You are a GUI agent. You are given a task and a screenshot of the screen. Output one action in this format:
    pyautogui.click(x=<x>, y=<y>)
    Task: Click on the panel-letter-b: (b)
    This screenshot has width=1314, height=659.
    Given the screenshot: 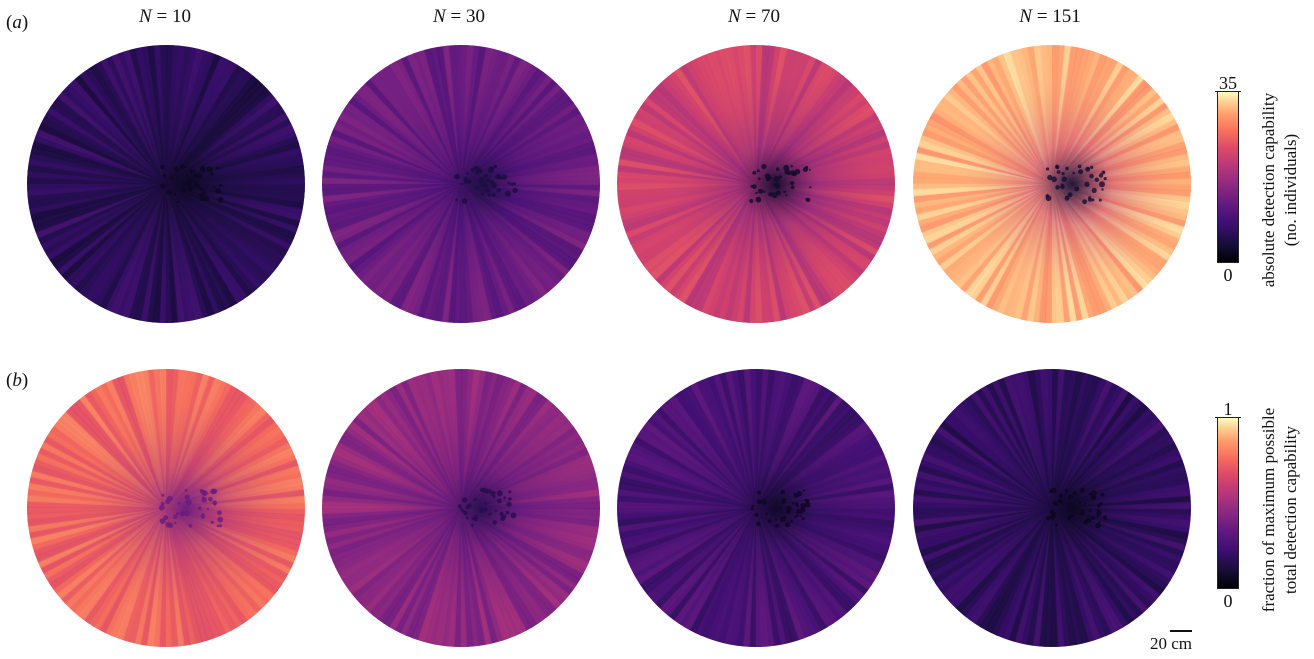 What is the action you would take?
    pyautogui.click(x=17, y=380)
    